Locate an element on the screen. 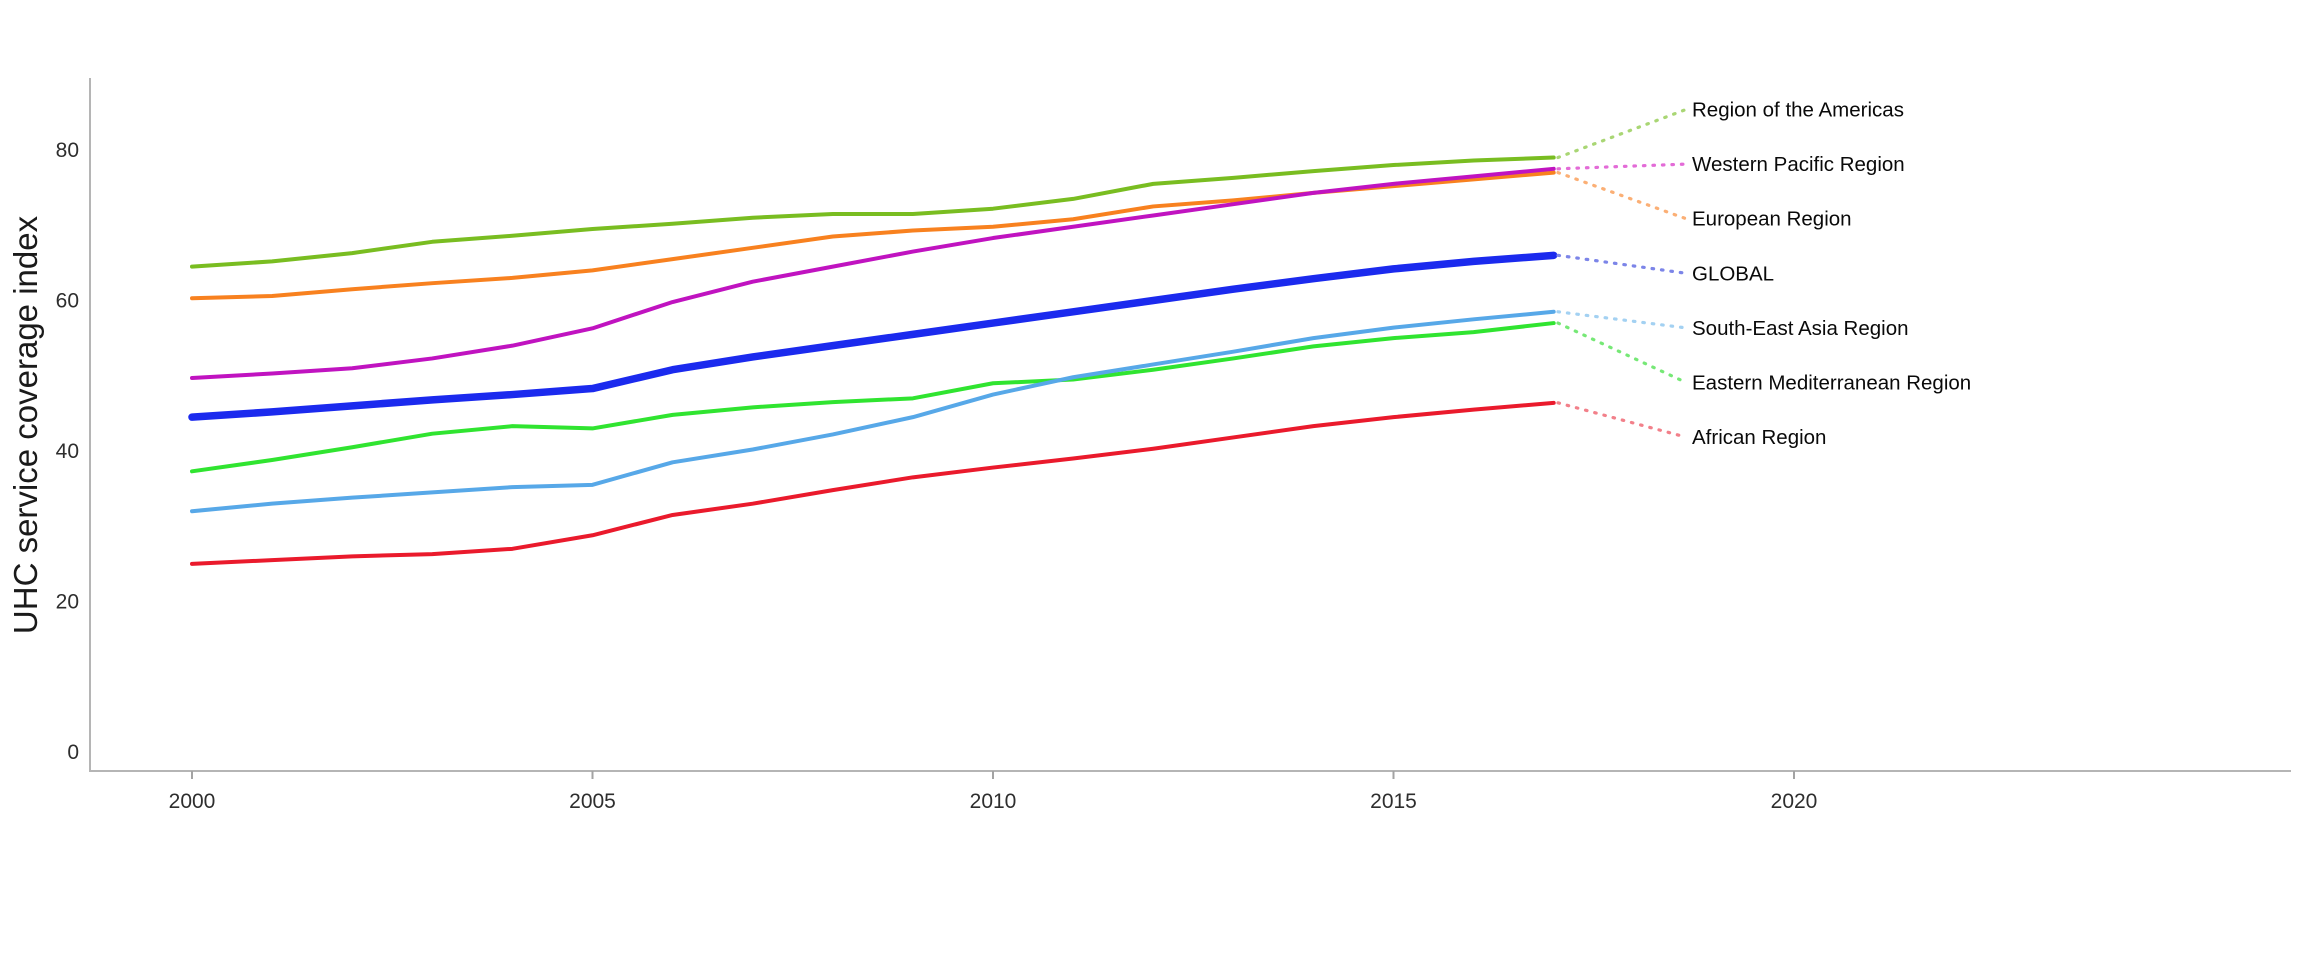 This screenshot has width=2304, height=960. legend-label-global: GLOBAL is located at coordinates (1733, 273).